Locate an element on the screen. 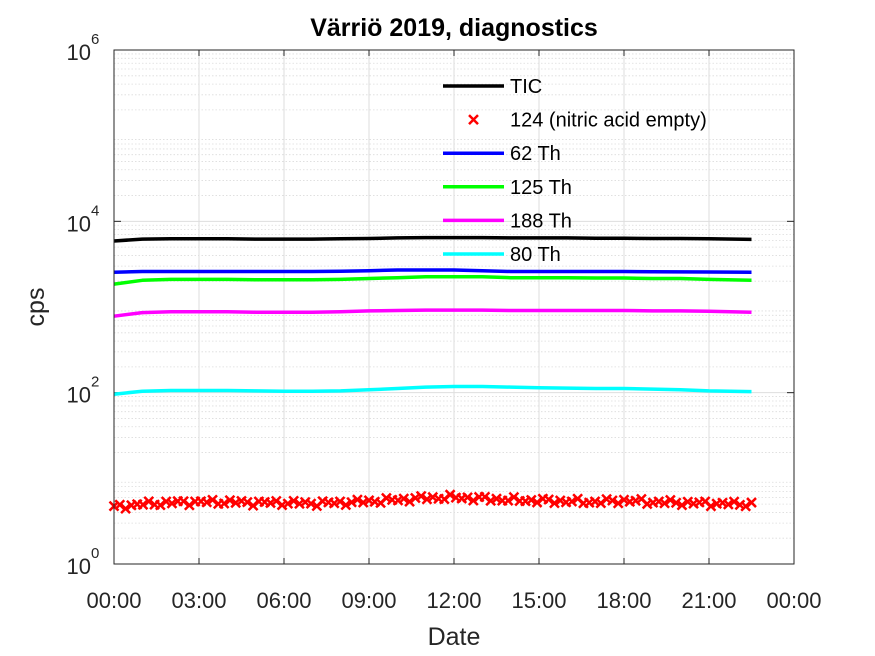  legend-entry: TIC is located at coordinates (492, 87).